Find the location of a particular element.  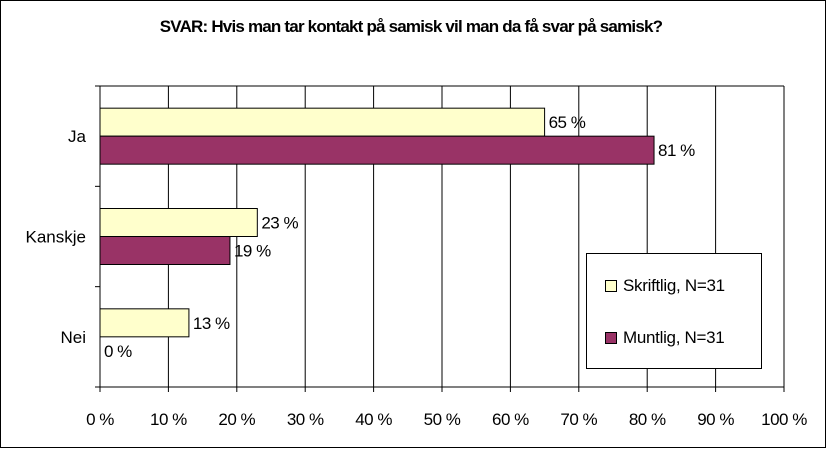

bar-kanskje-series1 is located at coordinates (165, 250).